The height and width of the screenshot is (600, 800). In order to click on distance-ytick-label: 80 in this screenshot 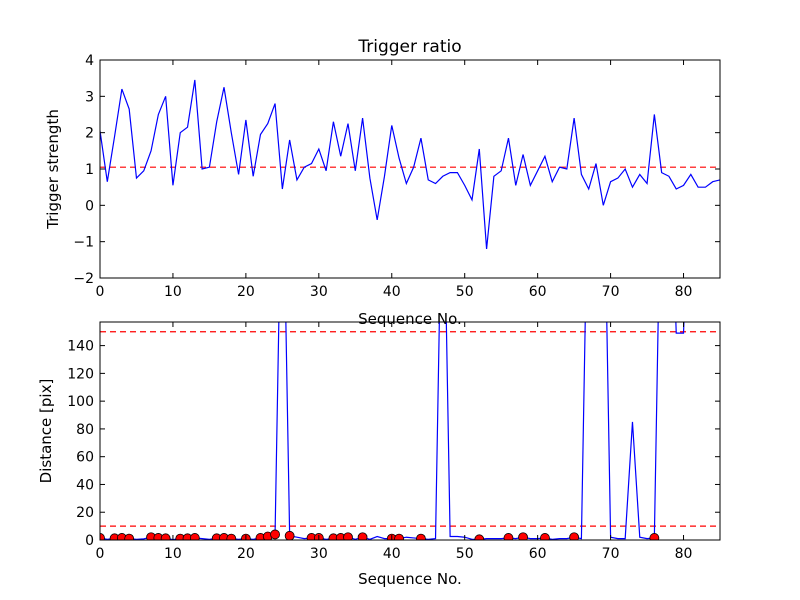, I will do `click(85, 430)`.